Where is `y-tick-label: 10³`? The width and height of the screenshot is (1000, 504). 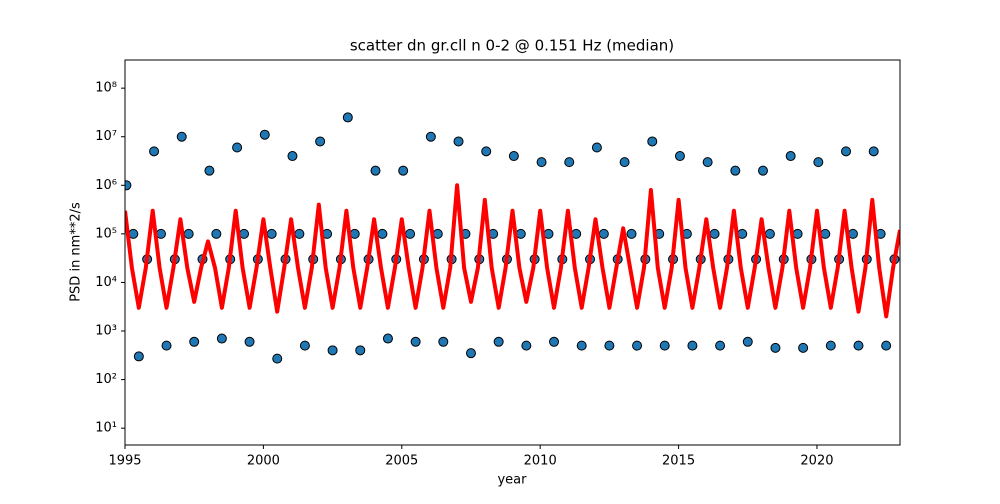
y-tick-label: 10³ is located at coordinates (106, 331).